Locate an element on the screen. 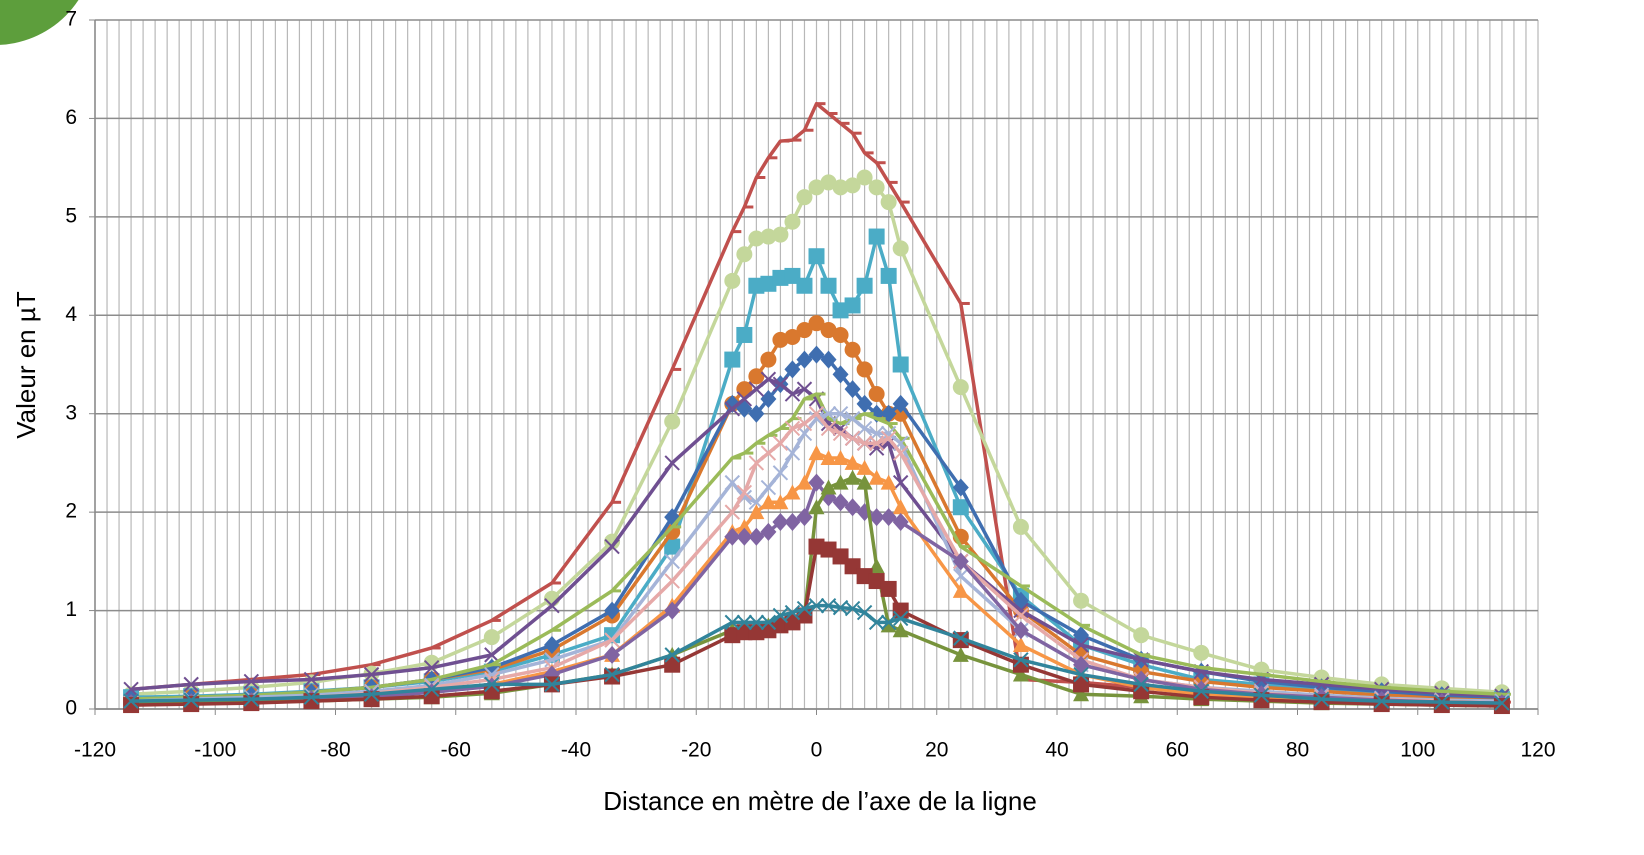 The height and width of the screenshot is (855, 1644). x-tick-label: -40 is located at coordinates (576, 750).